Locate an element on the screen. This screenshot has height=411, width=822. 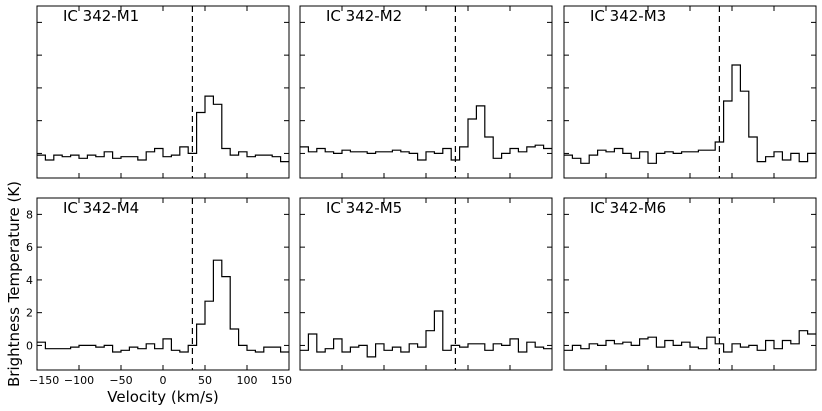
spectrum-panel: IC 342-M6 is located at coordinates (690, 284).